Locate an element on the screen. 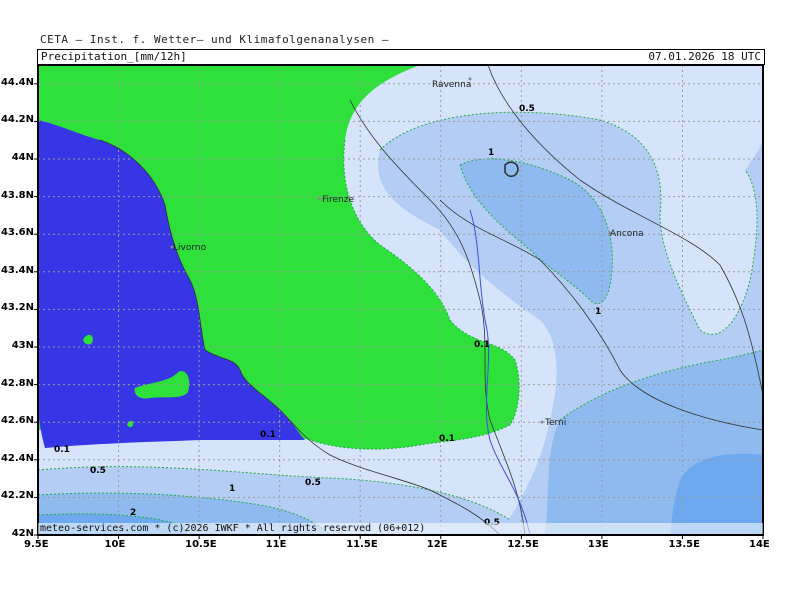 The height and width of the screenshot is (600, 800). valid-time: 07.01.2026 18 UTC is located at coordinates (704, 56).